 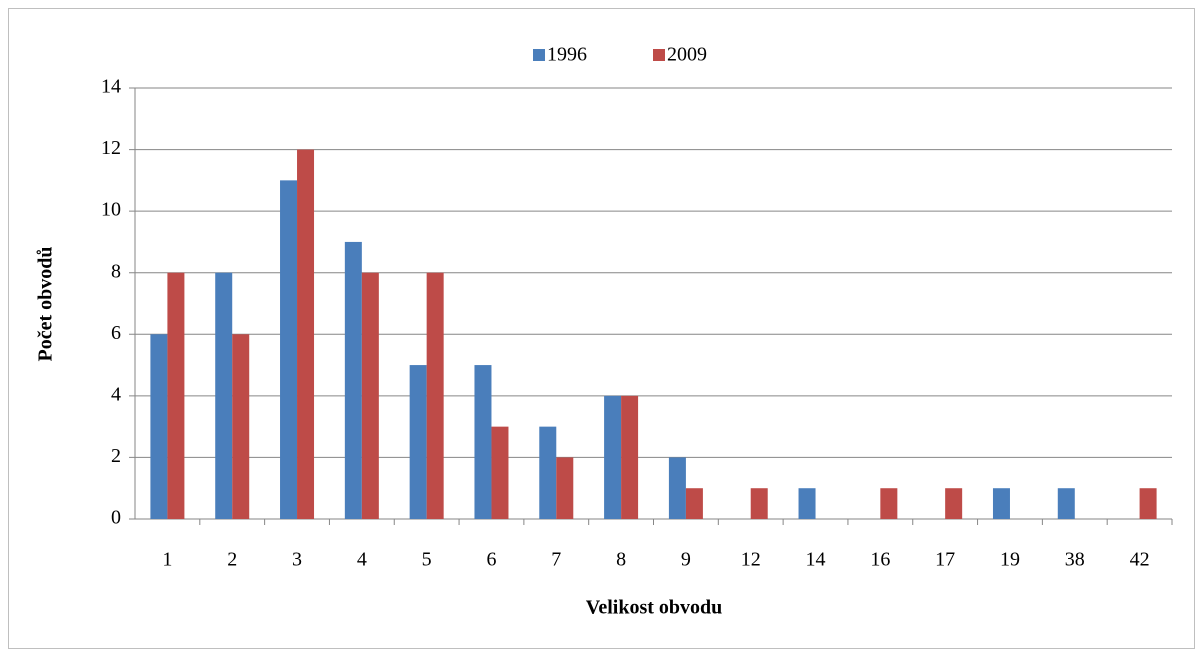 I want to click on y-tick-label: 10, so click(x=111, y=210).